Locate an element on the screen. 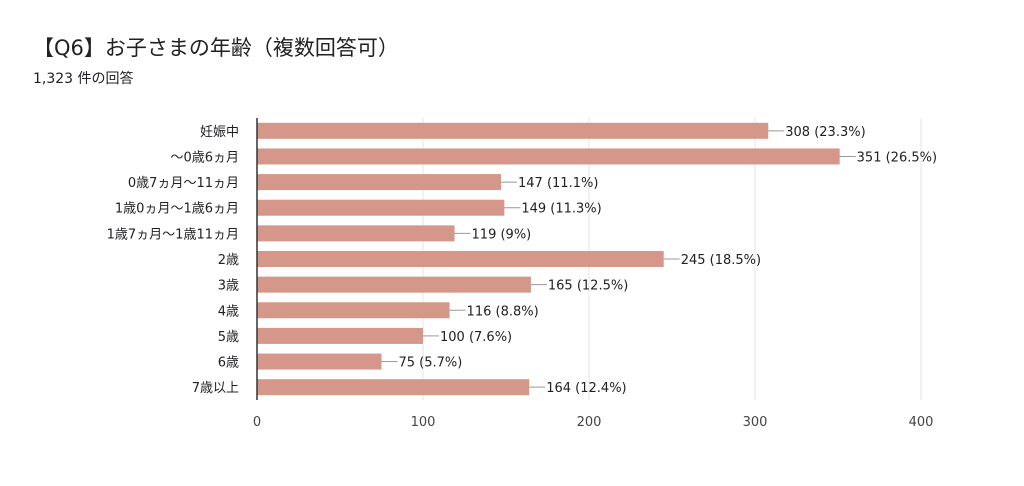 The height and width of the screenshot is (486, 1024). value-label: 147 (11.1%) is located at coordinates (558, 183).